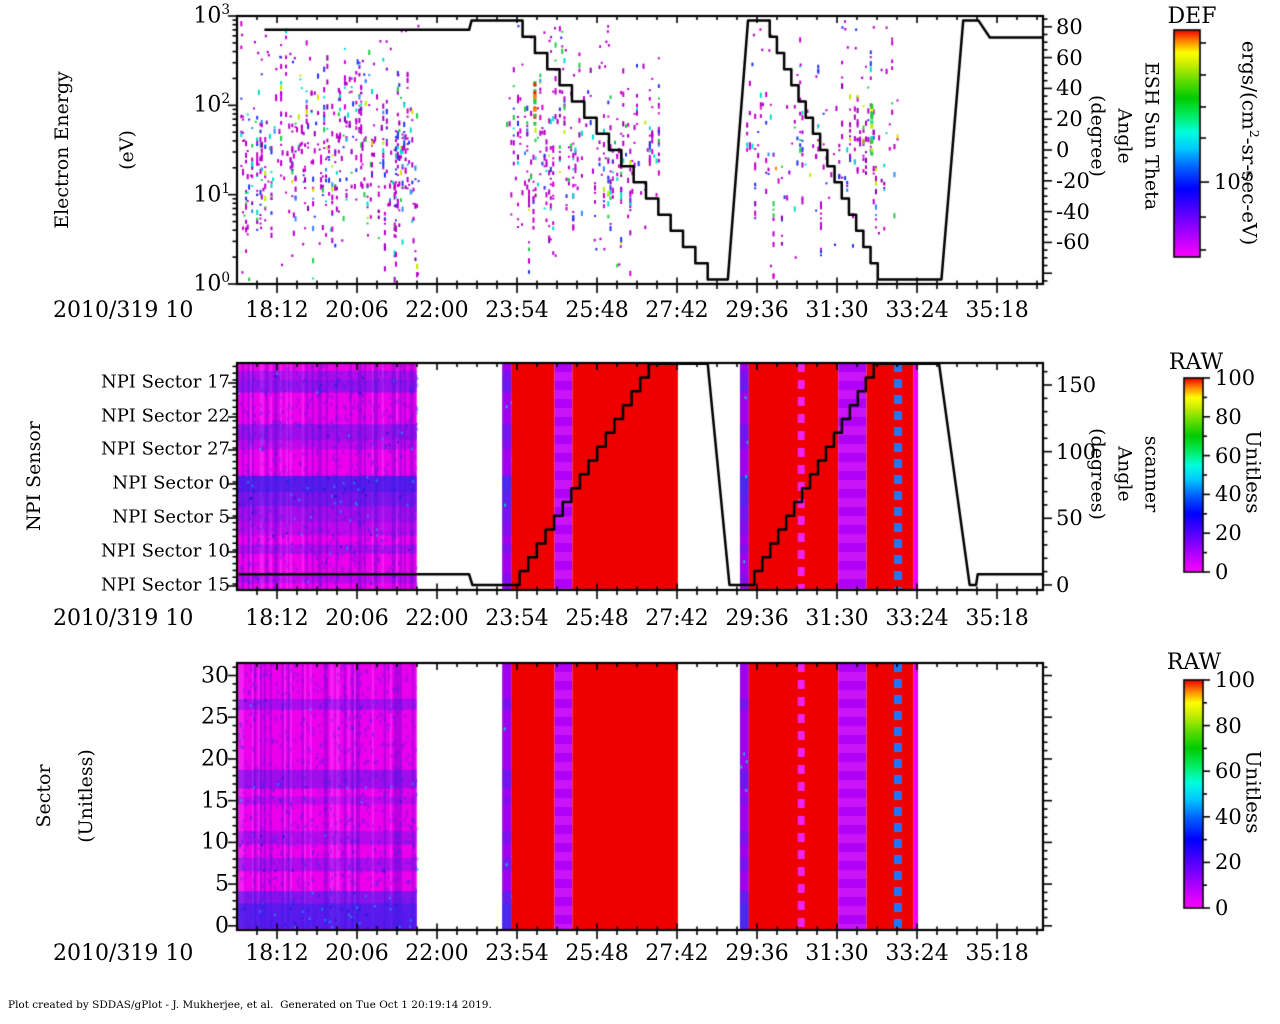 The height and width of the screenshot is (1024, 1280). Describe the element at coordinates (215, 717) in the screenshot. I see `sector-raw-y-tick-label: 25` at that location.